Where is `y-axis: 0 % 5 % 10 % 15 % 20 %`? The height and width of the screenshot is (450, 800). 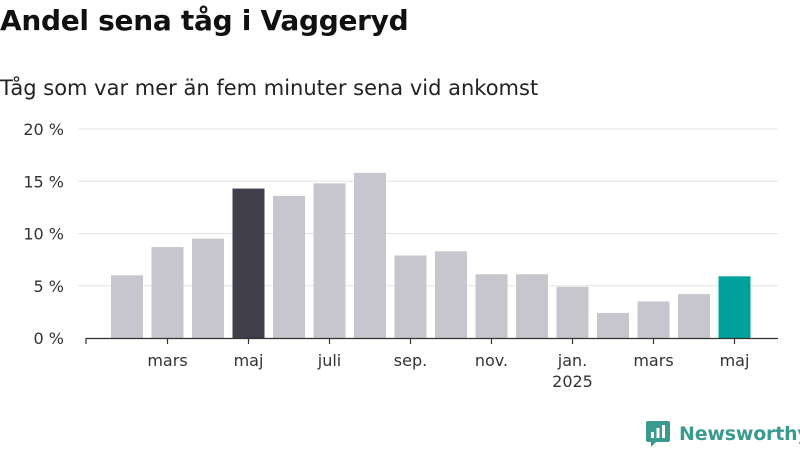
y-axis: 0 % 5 % 10 % 15 % 20 % is located at coordinates (43, 234).